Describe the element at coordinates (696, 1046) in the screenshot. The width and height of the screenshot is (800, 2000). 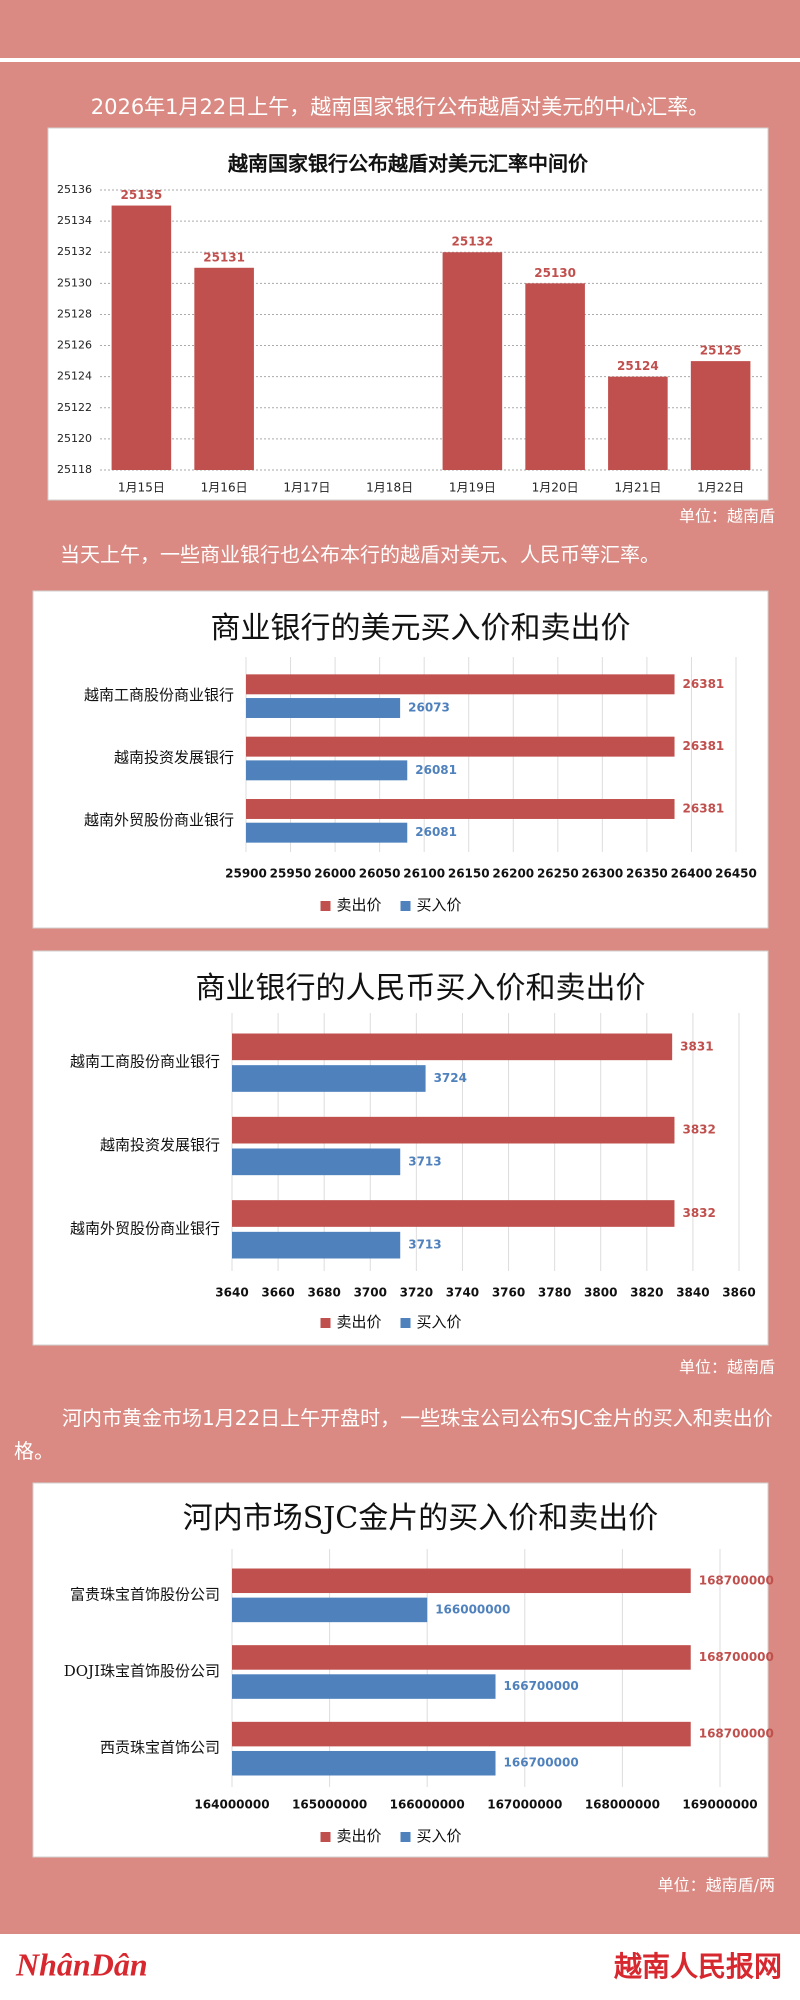
I see `data-label: 3831` at that location.